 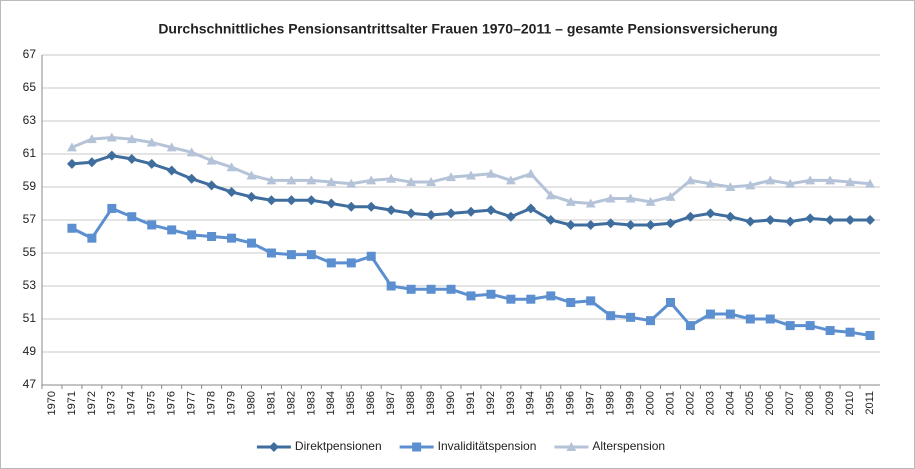 I want to click on x-tick-label: 1994, so click(x=531, y=403).